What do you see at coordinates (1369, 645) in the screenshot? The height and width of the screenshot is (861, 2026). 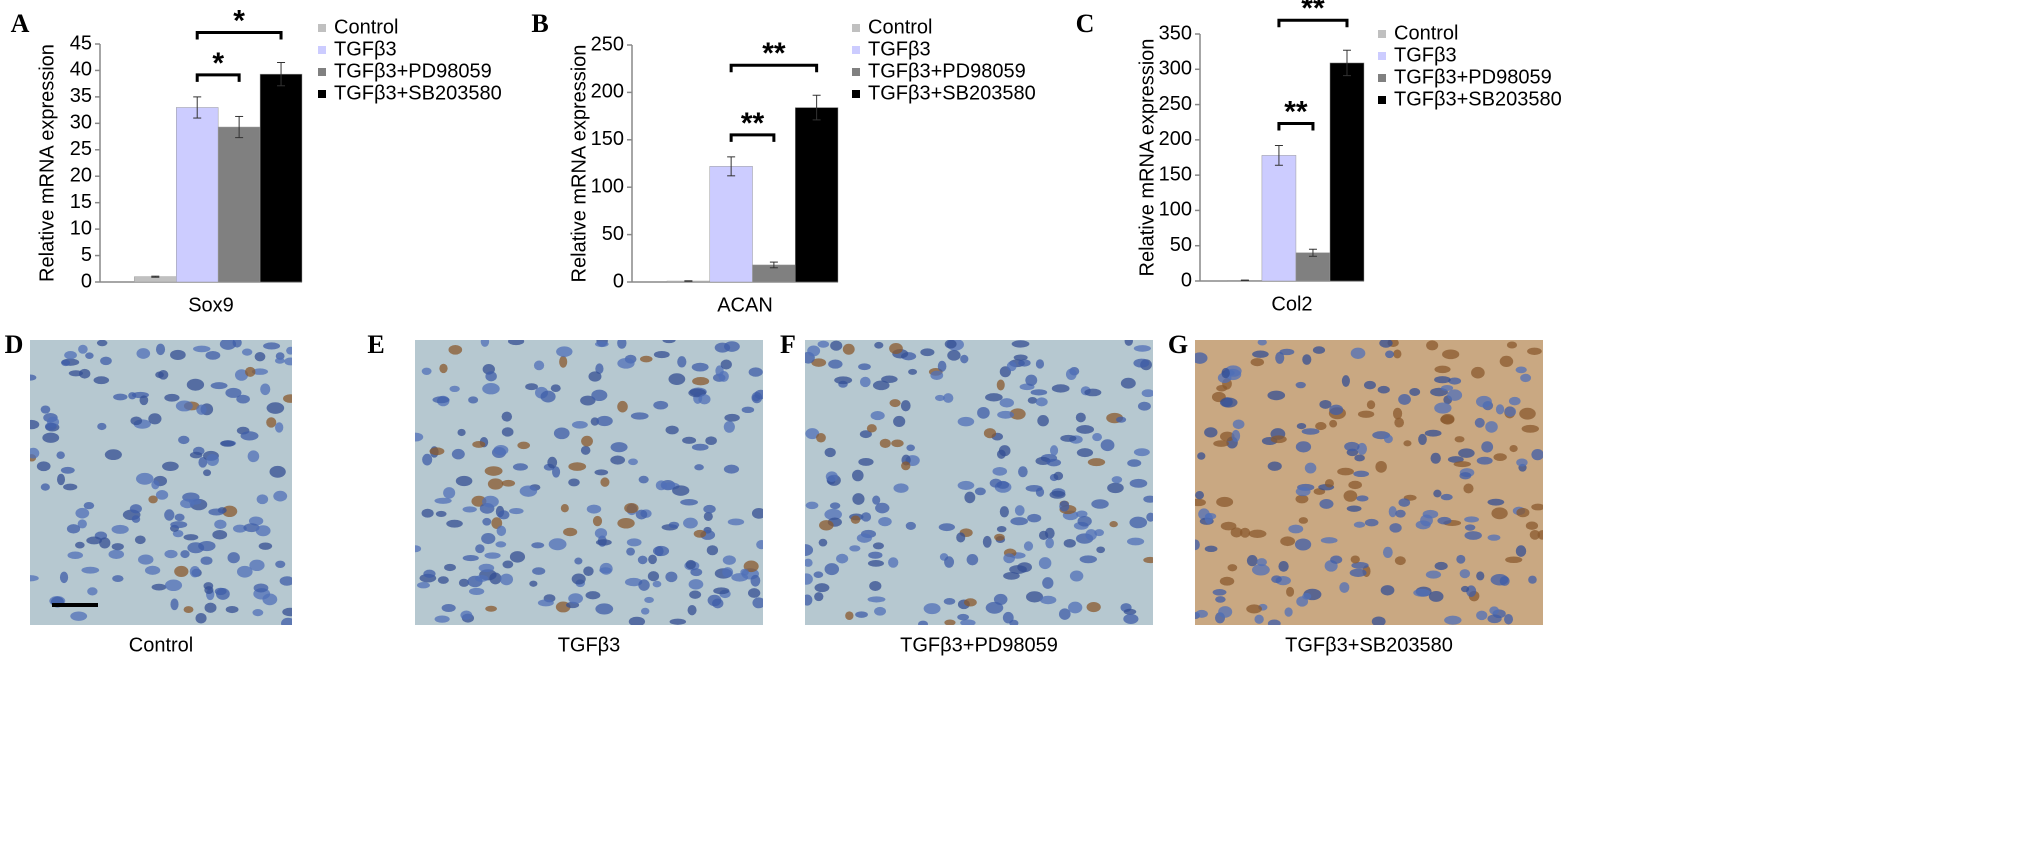 I see `image-caption: TGFβ3+SB203580` at bounding box center [1369, 645].